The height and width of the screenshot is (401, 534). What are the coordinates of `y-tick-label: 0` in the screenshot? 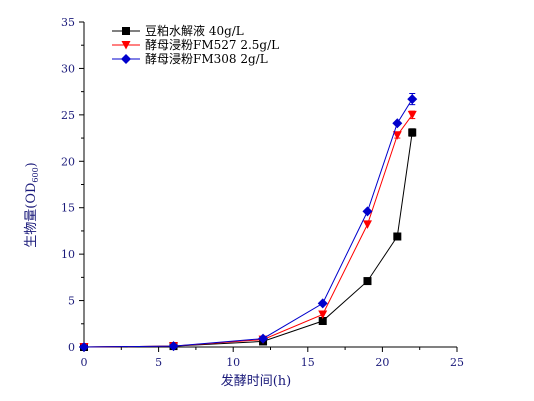 It's located at (71, 347).